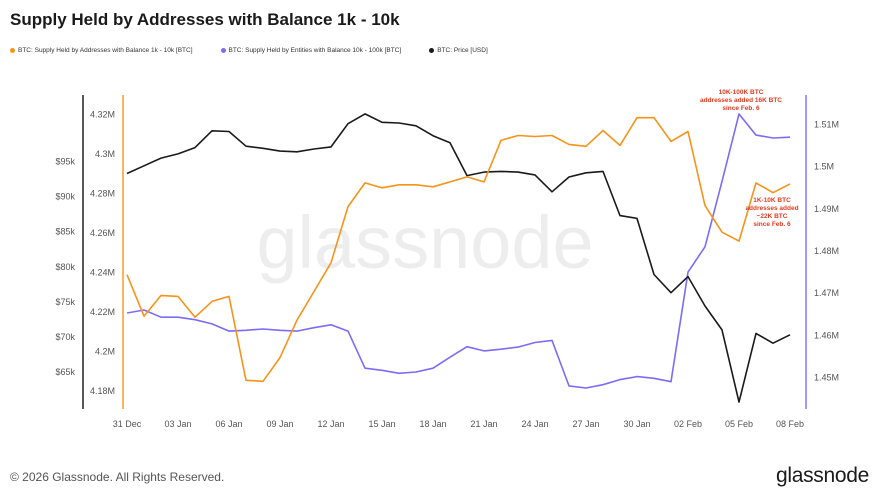  What do you see at coordinates (12, 50) in the screenshot?
I see `legend-dot-orange` at bounding box center [12, 50].